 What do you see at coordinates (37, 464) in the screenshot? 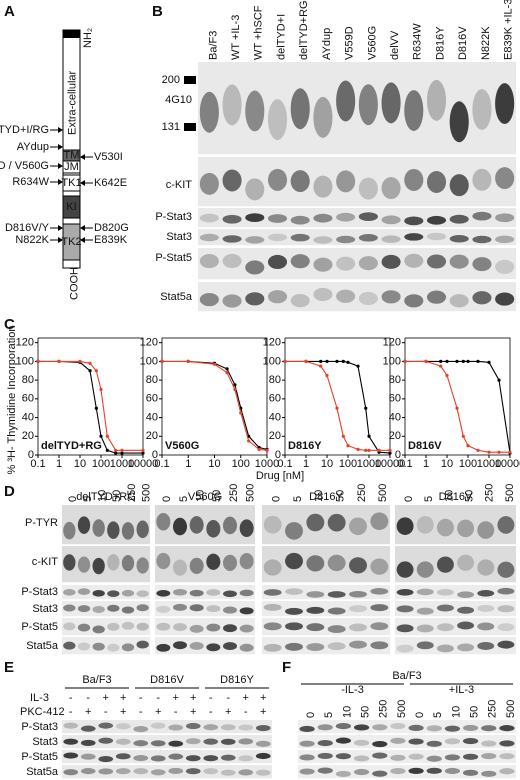
I see `x-tick-label: 0.1` at bounding box center [37, 464].